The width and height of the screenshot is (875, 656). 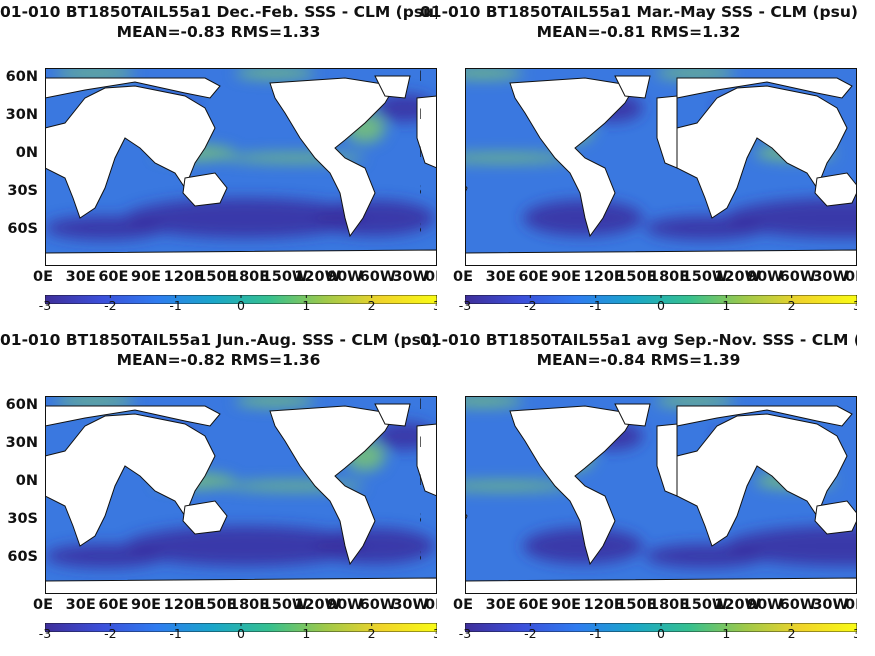 I want to click on panel-stats: MEAN=-0.83 RMS=1.33, so click(x=218, y=32).